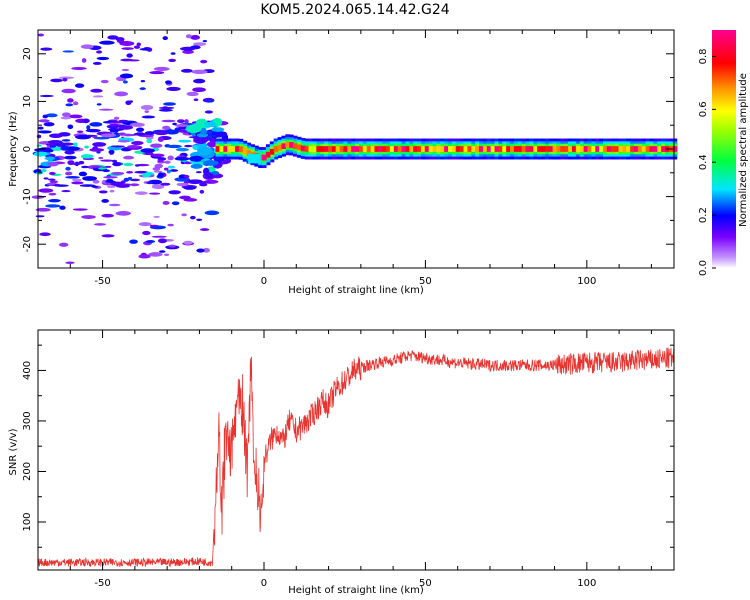  Describe the element at coordinates (586, 281) in the screenshot. I see `x-tick-label: 100` at that location.